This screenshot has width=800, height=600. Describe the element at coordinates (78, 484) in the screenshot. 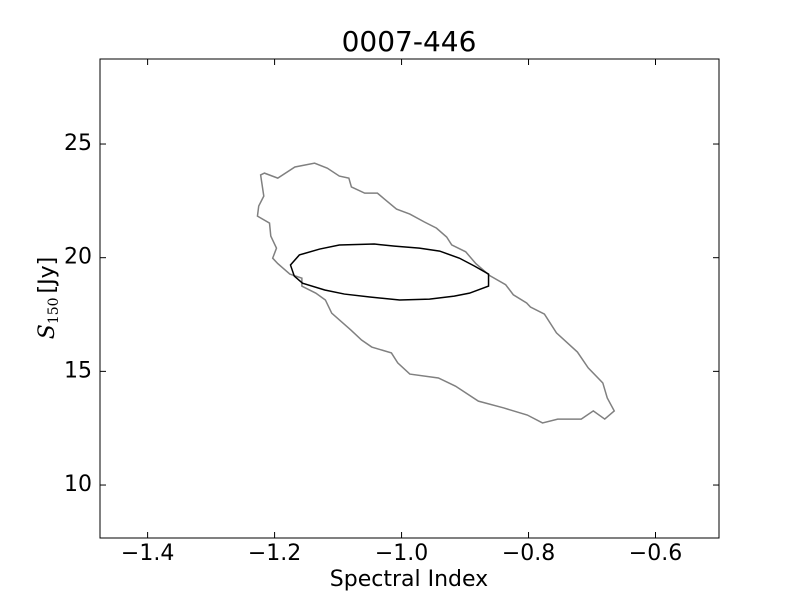

I see `y-tick-label: 10` at that location.